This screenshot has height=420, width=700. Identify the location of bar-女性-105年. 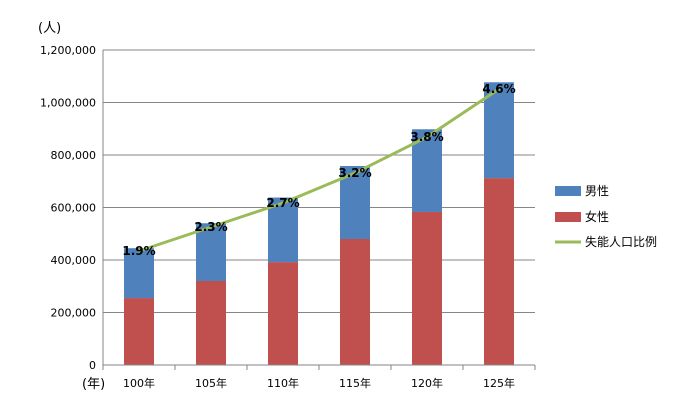
(211, 323).